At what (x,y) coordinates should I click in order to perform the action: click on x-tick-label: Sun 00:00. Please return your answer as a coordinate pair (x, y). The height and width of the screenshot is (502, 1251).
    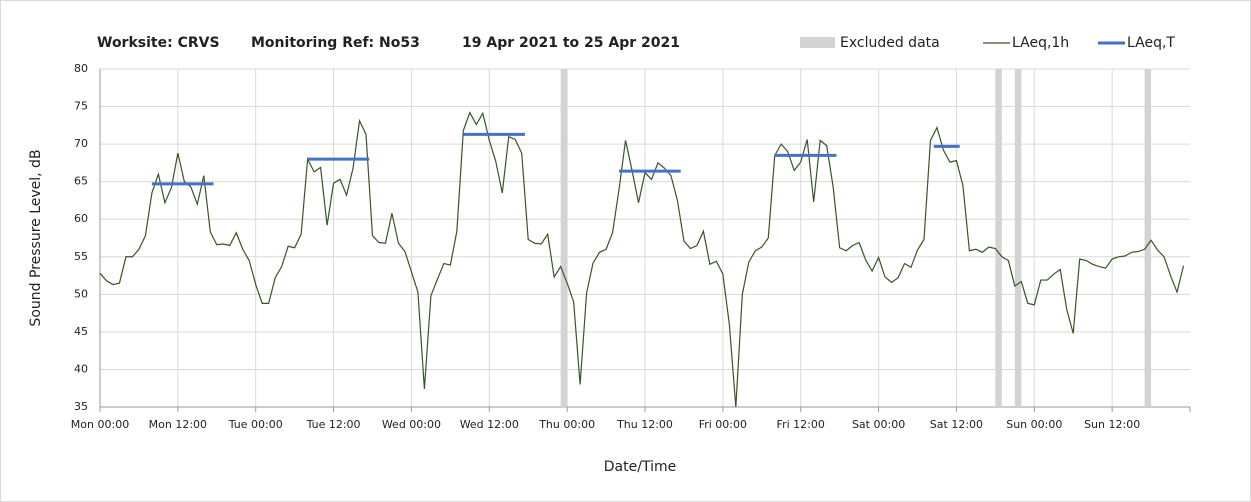
    Looking at the image, I should click on (1034, 424).